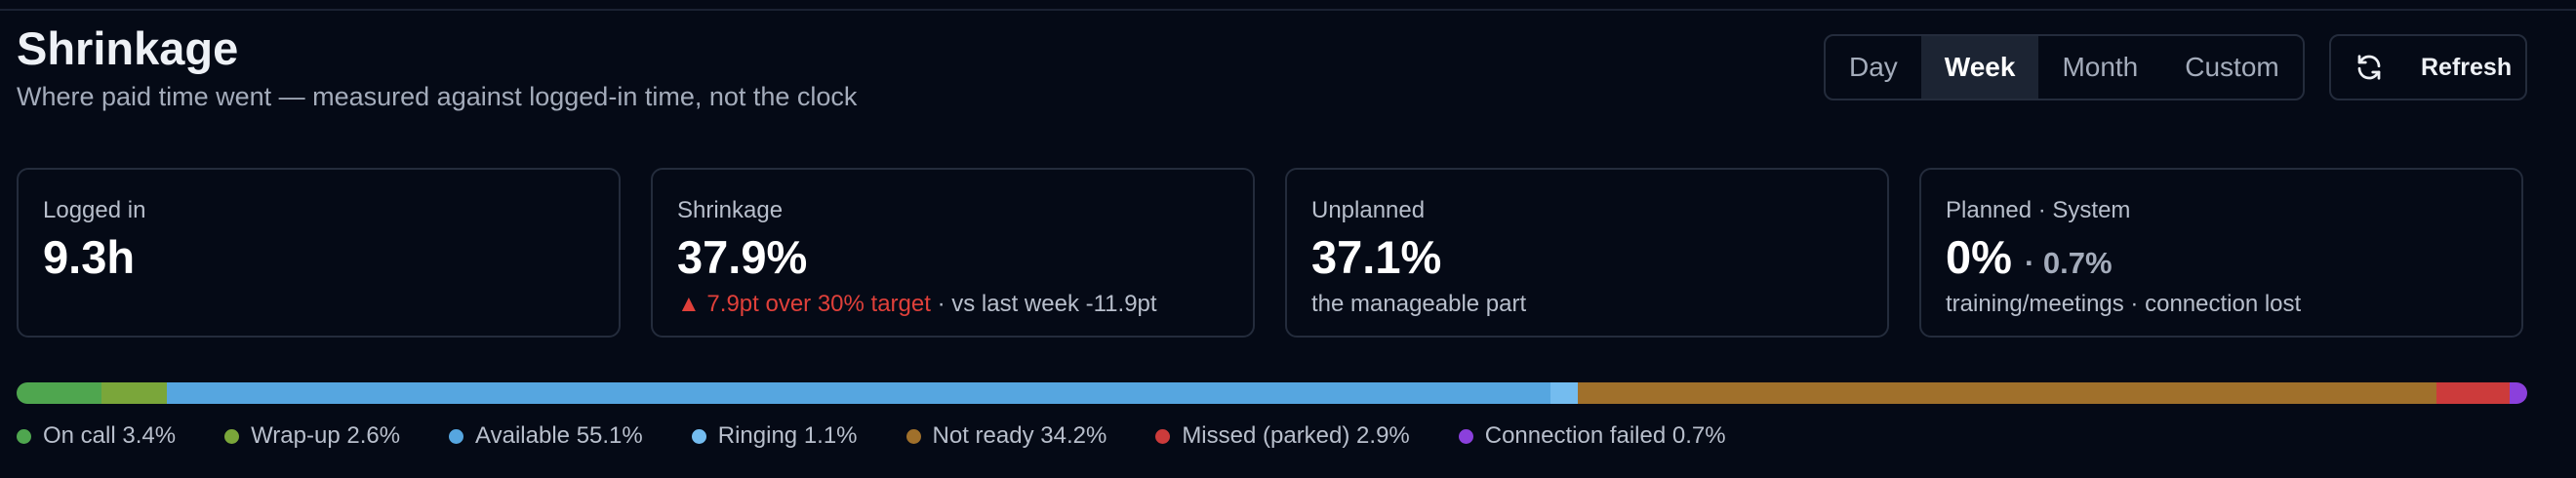 This screenshot has width=2576, height=478. I want to click on stat-value-main: 37.9%, so click(742, 257).